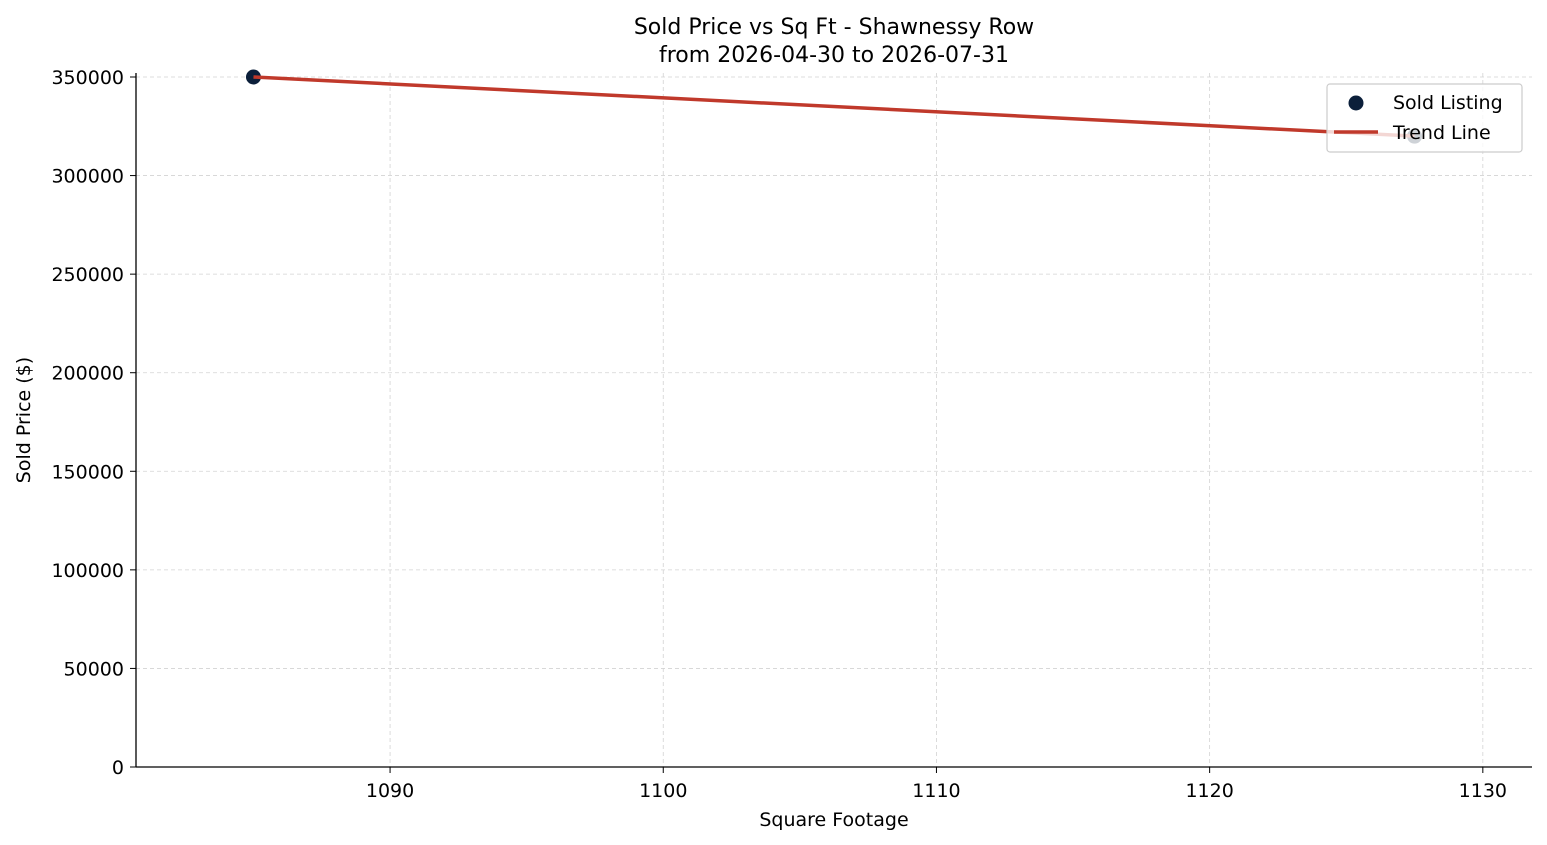 This screenshot has height=845, width=1547. I want to click on chart-subtitle: from 2026-04-30 to 2026-07-31, so click(834, 55).